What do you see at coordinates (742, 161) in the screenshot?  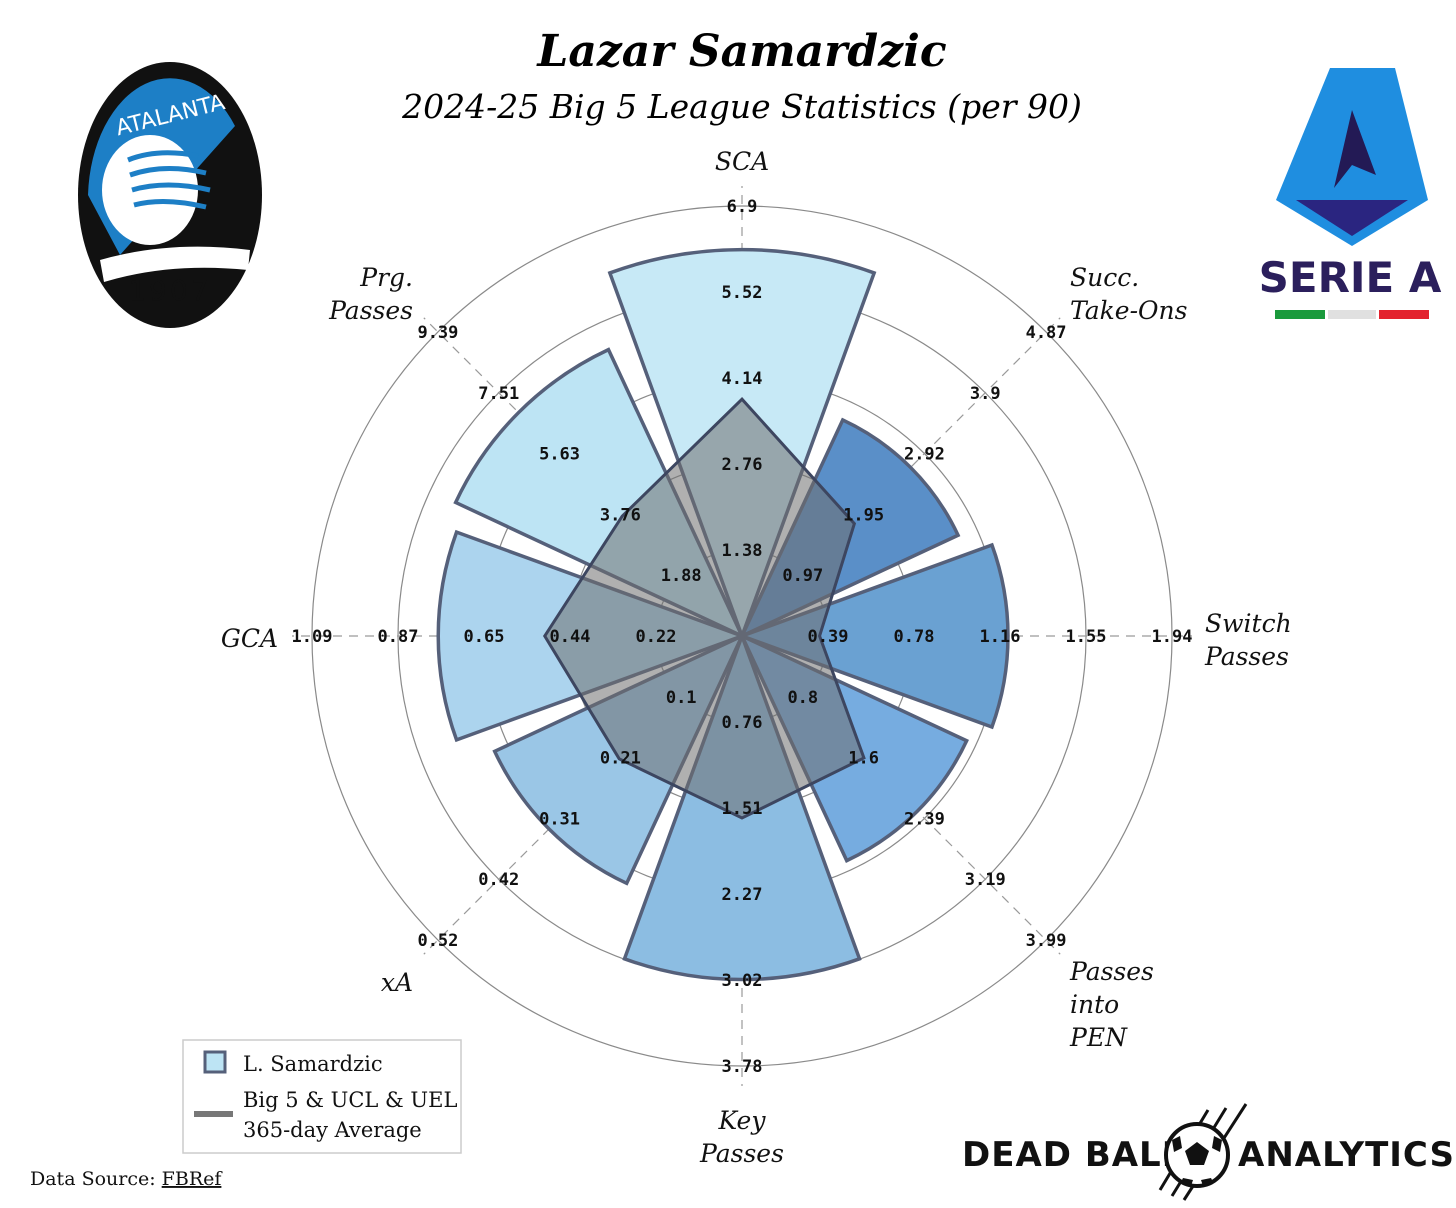 I see `axis-label: SCA` at bounding box center [742, 161].